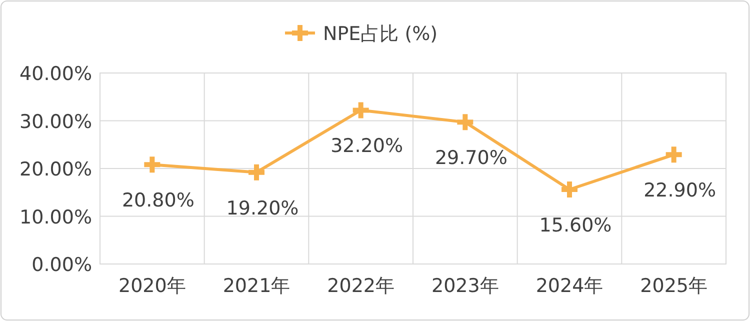  I want to click on x-tick-label: 2020年, so click(152, 286).